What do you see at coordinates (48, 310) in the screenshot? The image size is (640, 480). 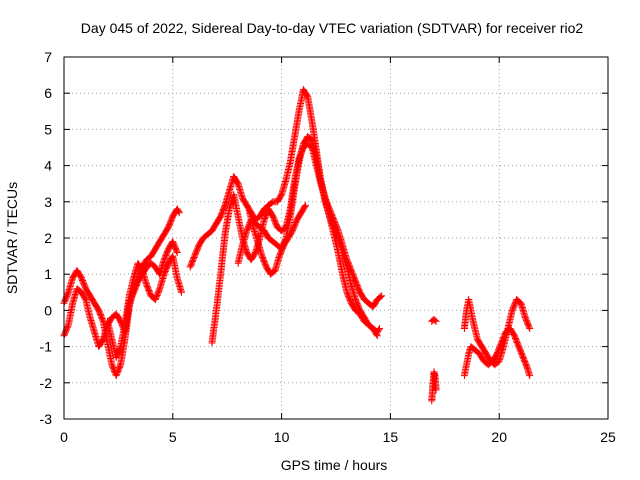 I see `y-tick-label: 0` at bounding box center [48, 310].